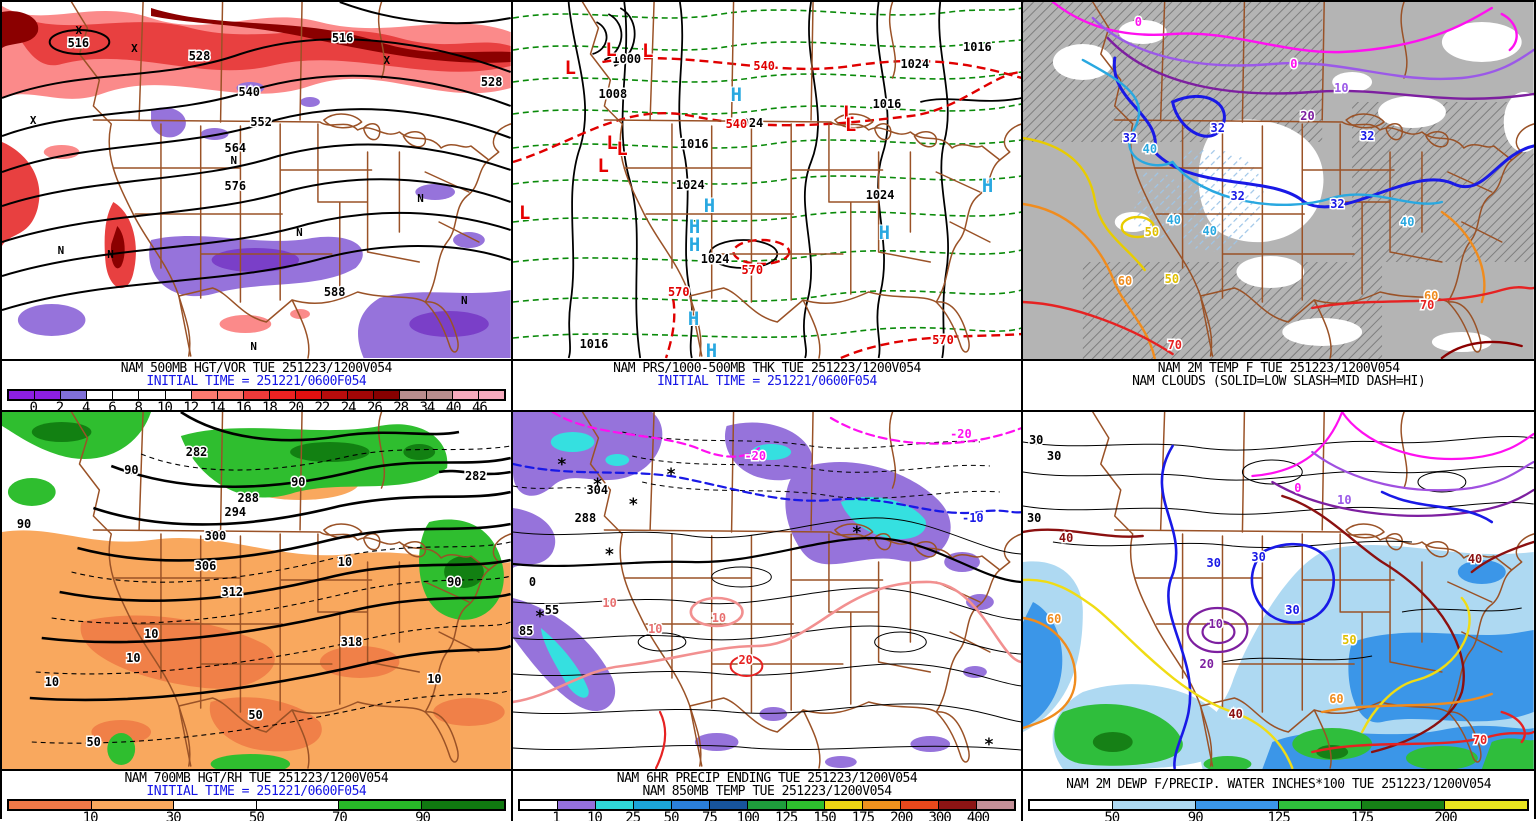 The height and width of the screenshot is (821, 1536). I want to click on dewp-label: 0, so click(1298, 488).